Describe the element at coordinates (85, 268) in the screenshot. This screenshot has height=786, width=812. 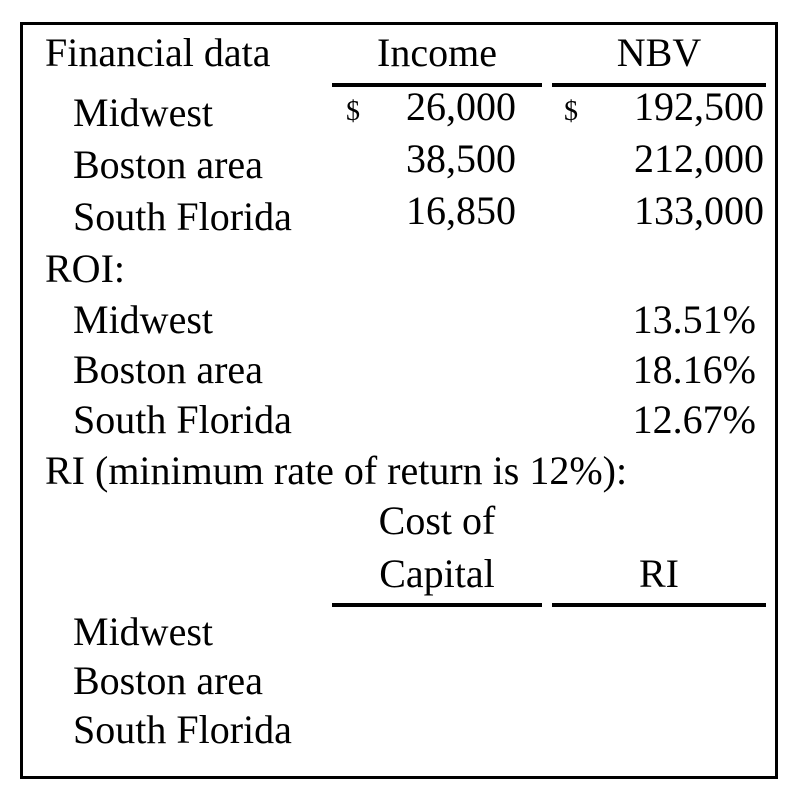
I see `roi-section-label: ROI:` at that location.